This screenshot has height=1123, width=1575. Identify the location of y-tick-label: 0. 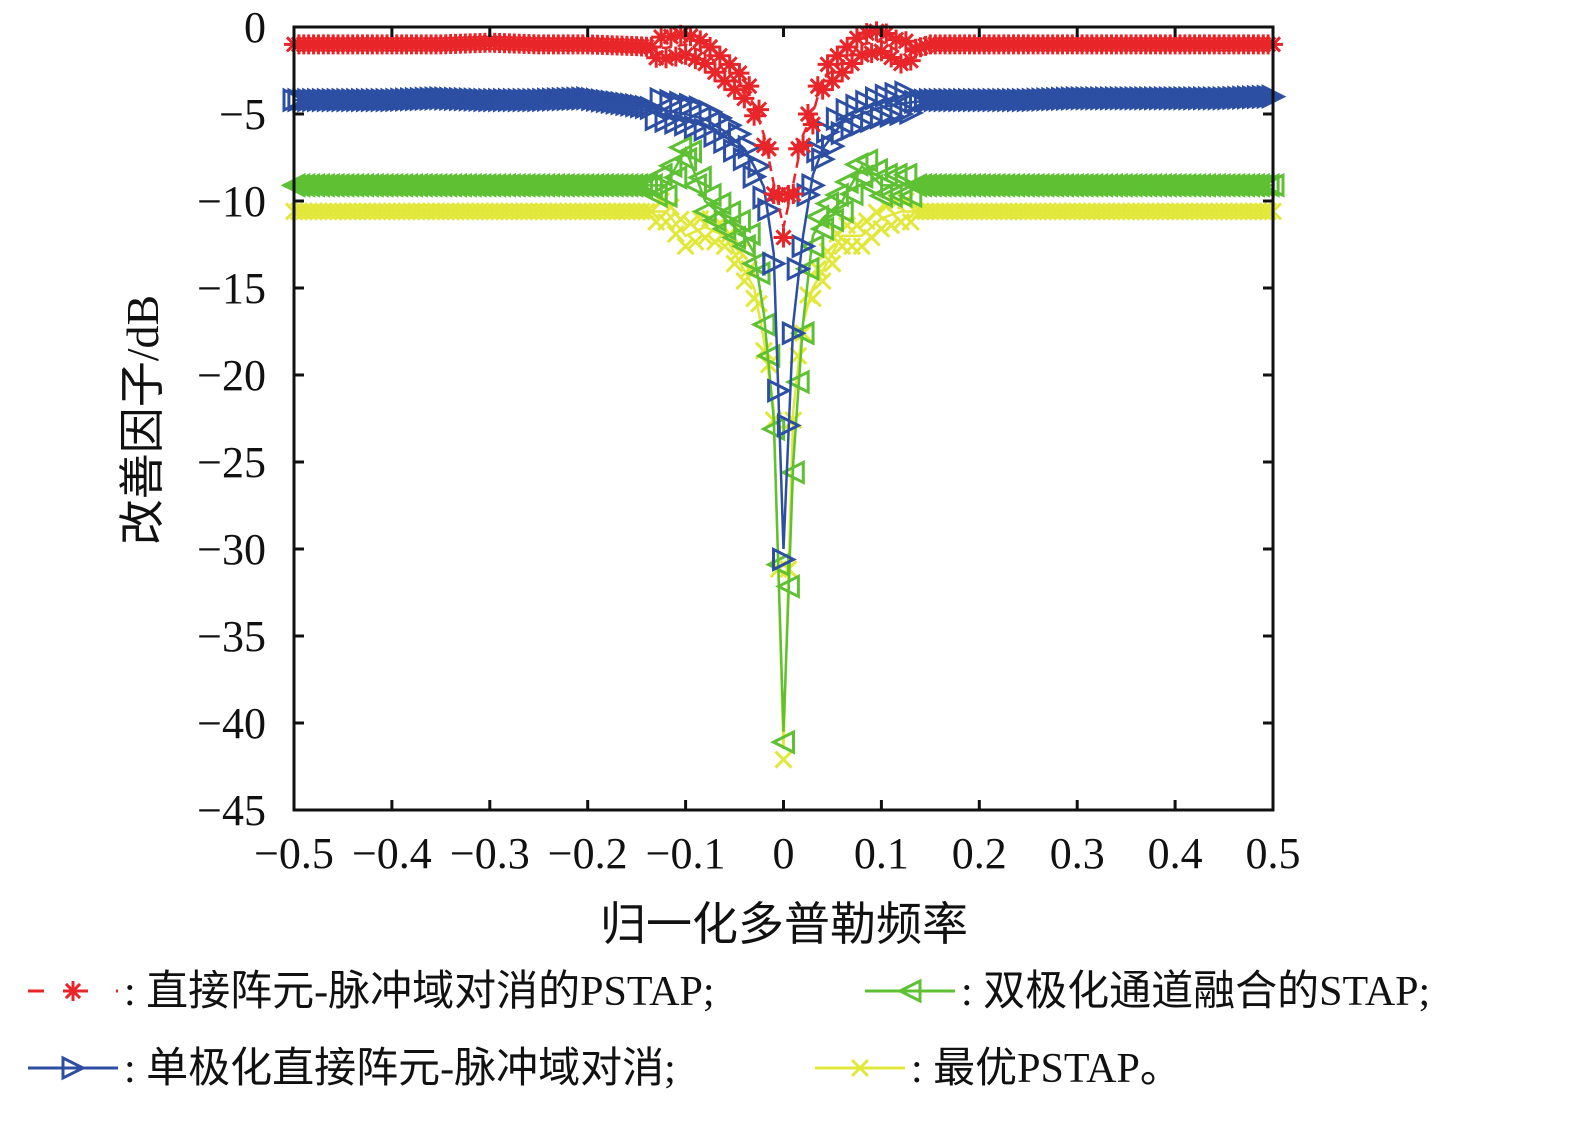
(255, 27).